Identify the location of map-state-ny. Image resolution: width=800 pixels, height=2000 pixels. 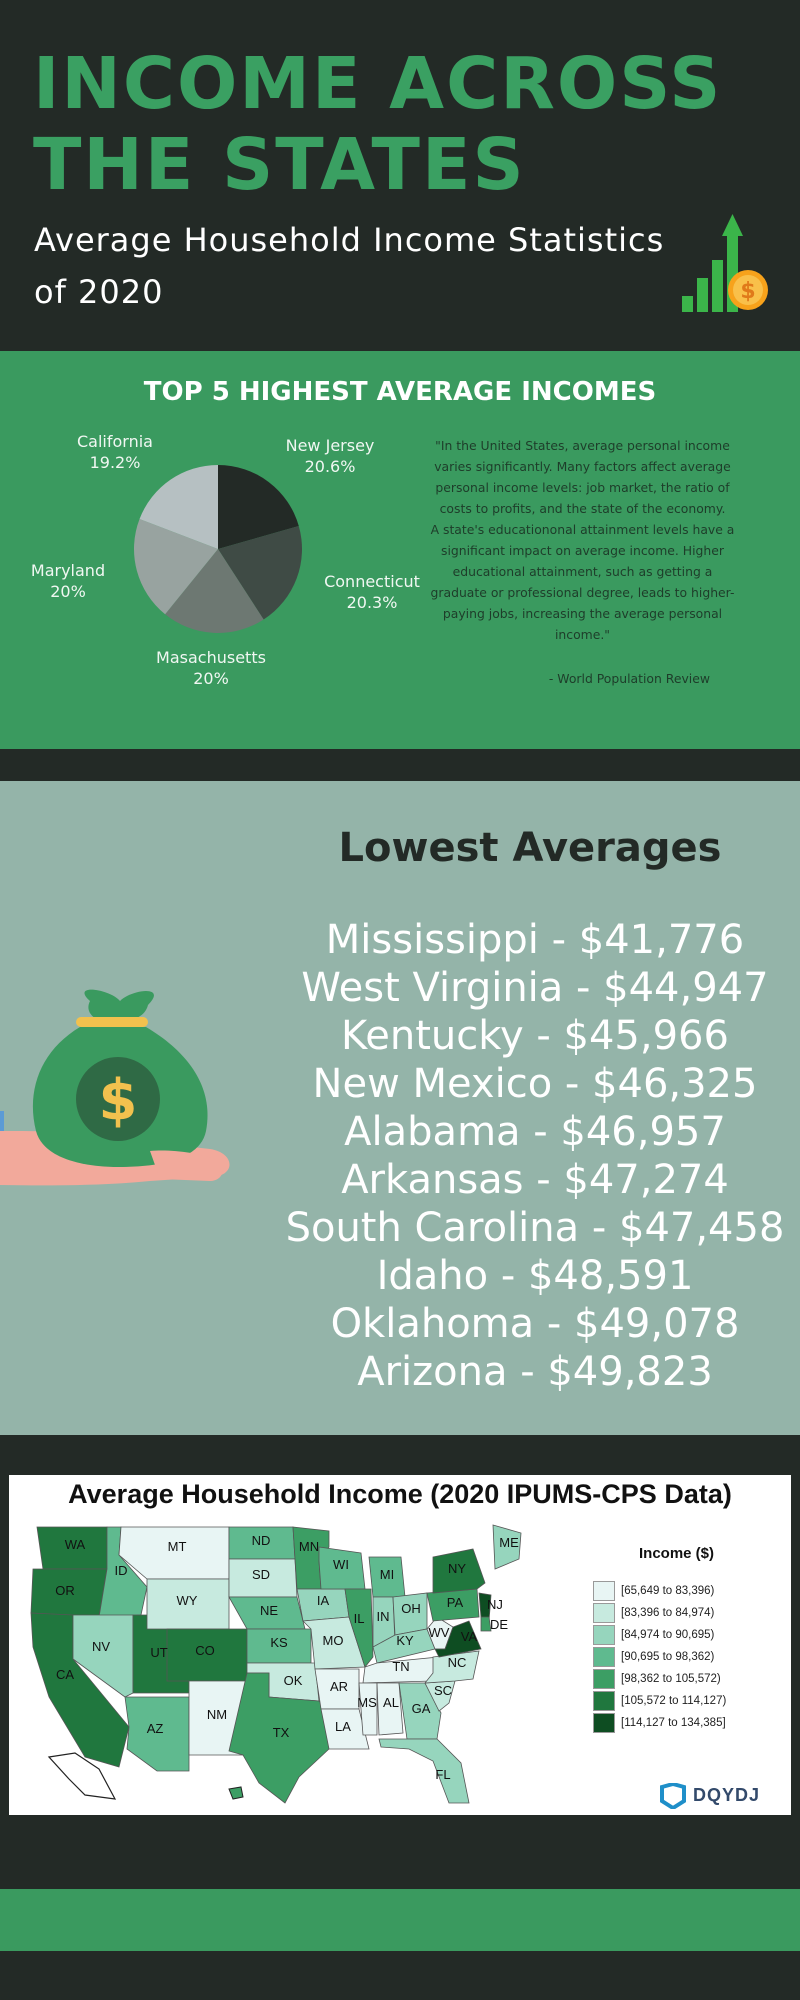
(459, 1571).